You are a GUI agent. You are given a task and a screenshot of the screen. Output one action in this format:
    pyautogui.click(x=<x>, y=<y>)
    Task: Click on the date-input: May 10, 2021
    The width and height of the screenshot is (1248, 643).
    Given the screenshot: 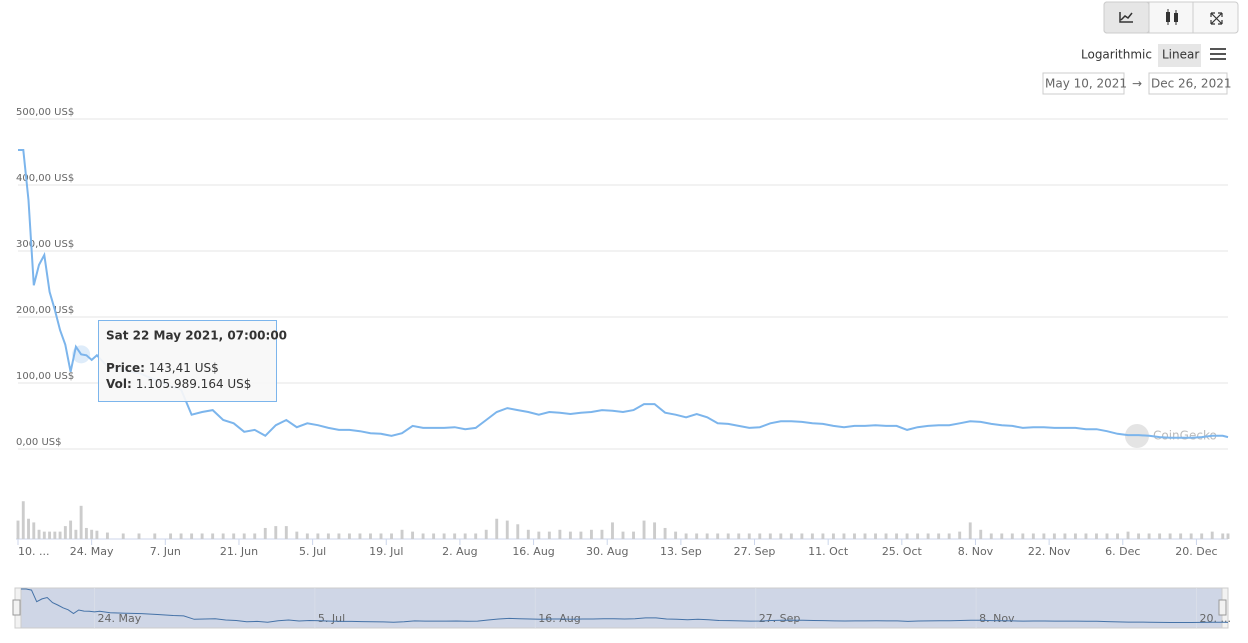 What is the action you would take?
    pyautogui.click(x=1086, y=84)
    